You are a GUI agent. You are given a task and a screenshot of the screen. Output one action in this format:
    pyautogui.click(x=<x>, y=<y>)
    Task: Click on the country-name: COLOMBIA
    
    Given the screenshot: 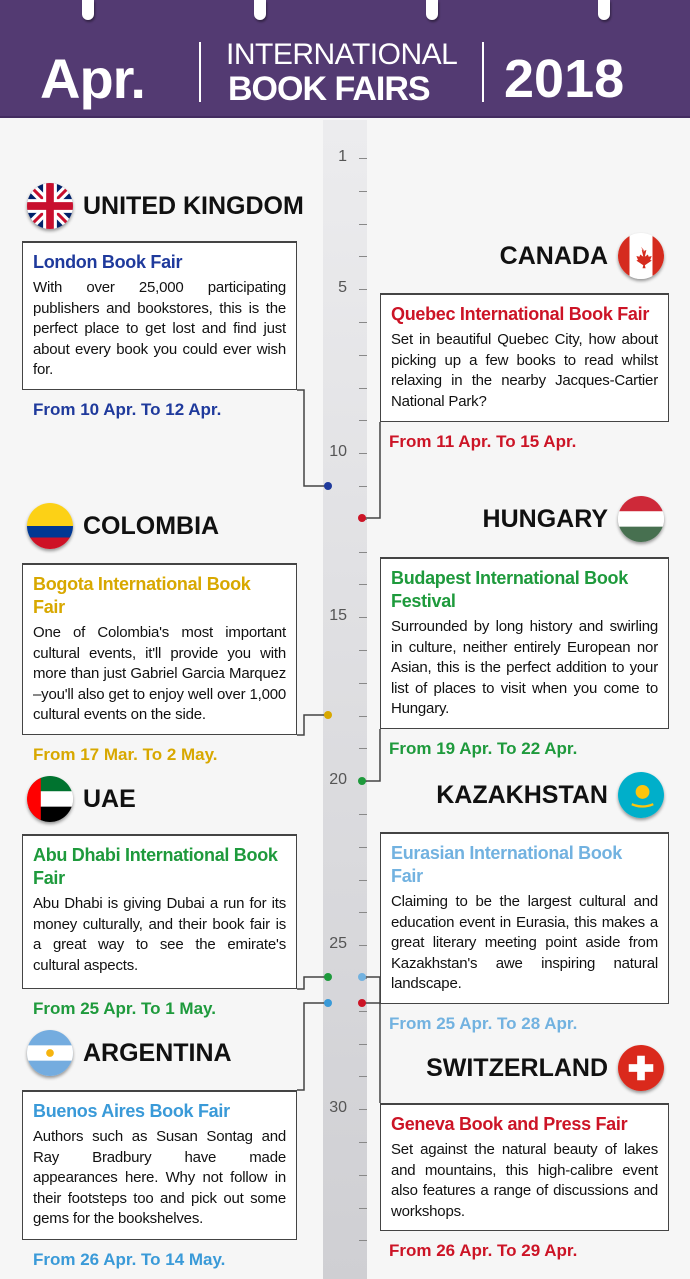 What is the action you would take?
    pyautogui.click(x=151, y=525)
    